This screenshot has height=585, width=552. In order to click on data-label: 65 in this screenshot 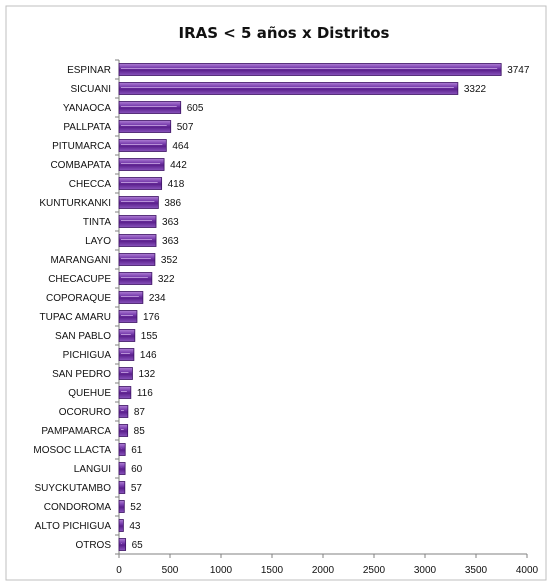, I will do `click(138, 545)`.